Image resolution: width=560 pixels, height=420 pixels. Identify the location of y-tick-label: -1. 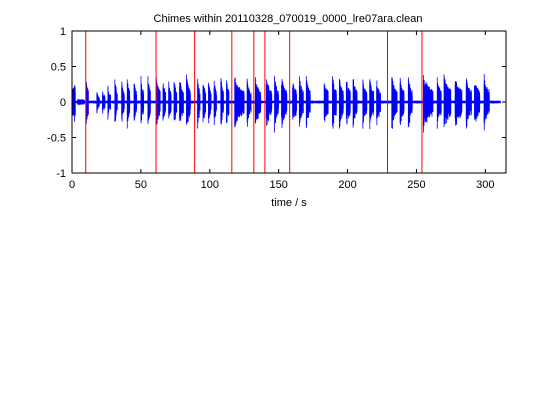
(61, 174).